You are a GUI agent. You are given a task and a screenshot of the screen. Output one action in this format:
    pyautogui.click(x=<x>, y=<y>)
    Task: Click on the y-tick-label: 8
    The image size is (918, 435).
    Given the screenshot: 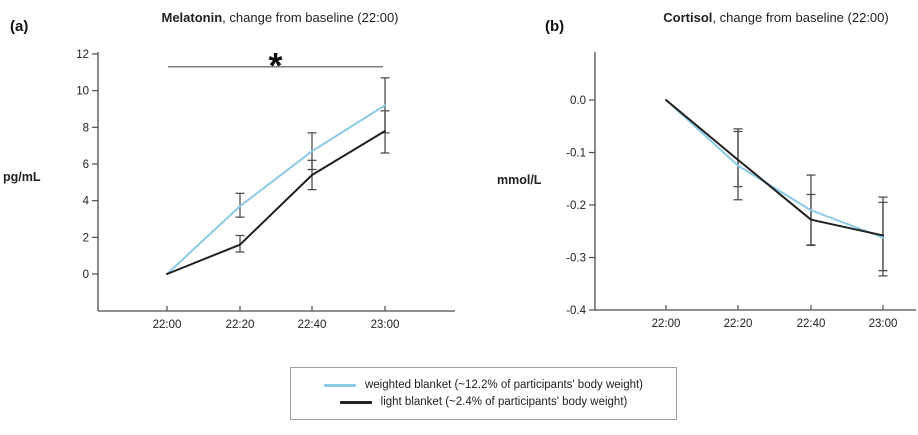 What is the action you would take?
    pyautogui.click(x=86, y=128)
    